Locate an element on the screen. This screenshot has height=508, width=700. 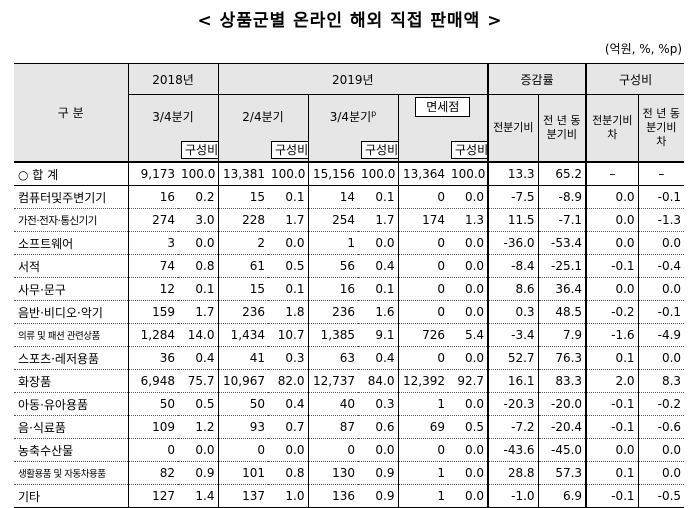
table-cell: 1,434 is located at coordinates (242, 335).